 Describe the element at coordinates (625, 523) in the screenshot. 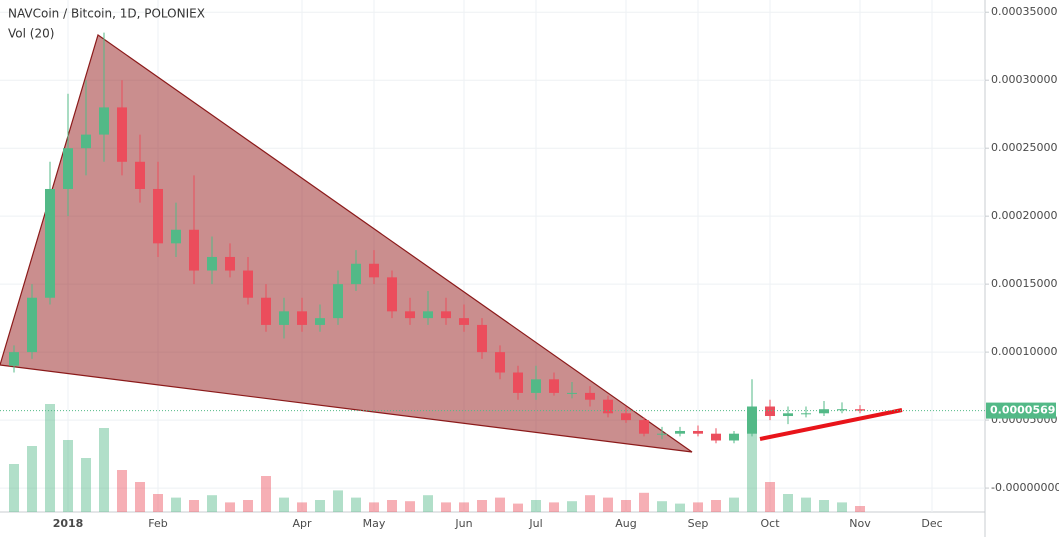

I see `x-tick-label: Aug` at that location.